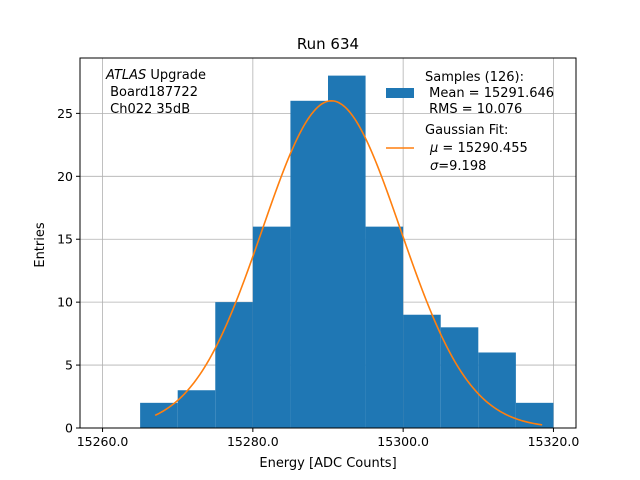  Describe the element at coordinates (65, 113) in the screenshot. I see `y-tick-label: 25` at that location.